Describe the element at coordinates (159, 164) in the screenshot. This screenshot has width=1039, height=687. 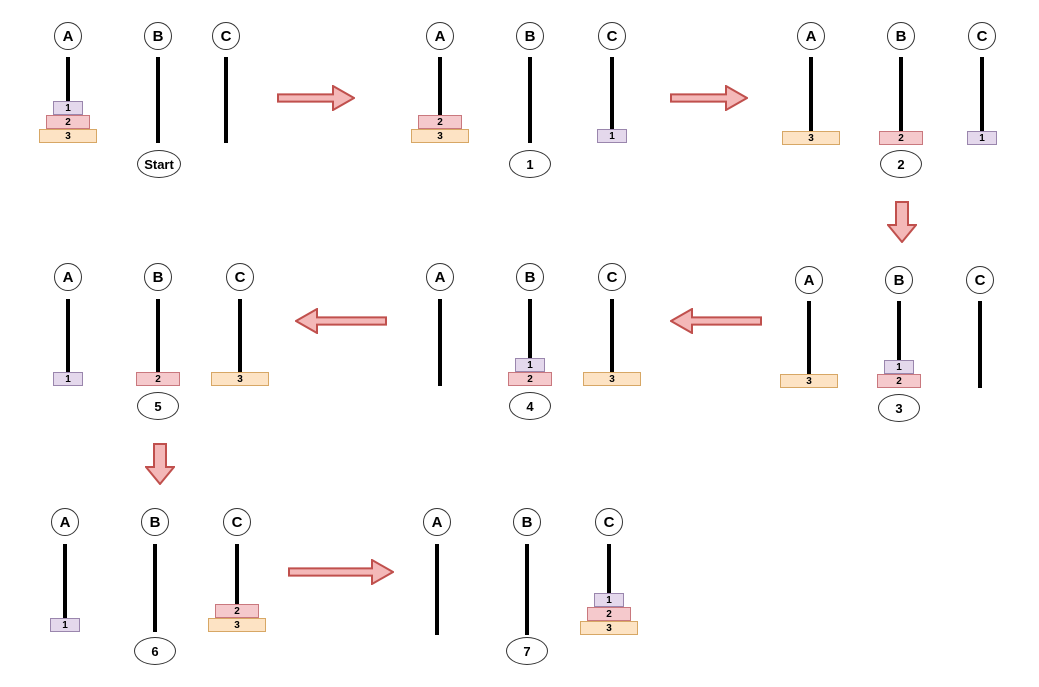
I see `step-label: Start` at that location.